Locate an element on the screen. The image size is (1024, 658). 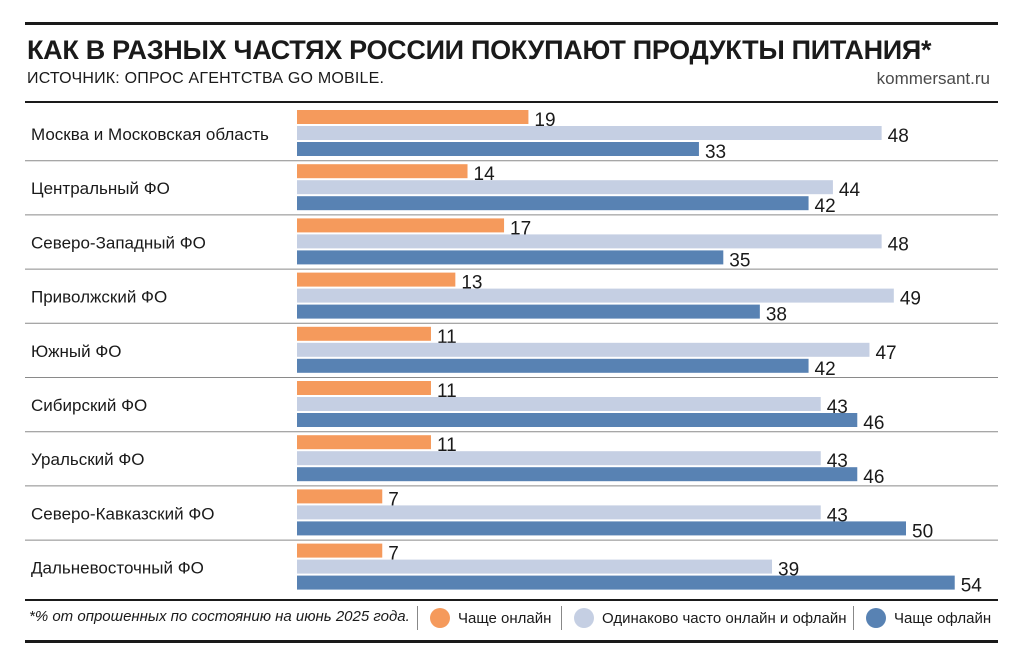
legend-swatch-online is located at coordinates (440, 618).